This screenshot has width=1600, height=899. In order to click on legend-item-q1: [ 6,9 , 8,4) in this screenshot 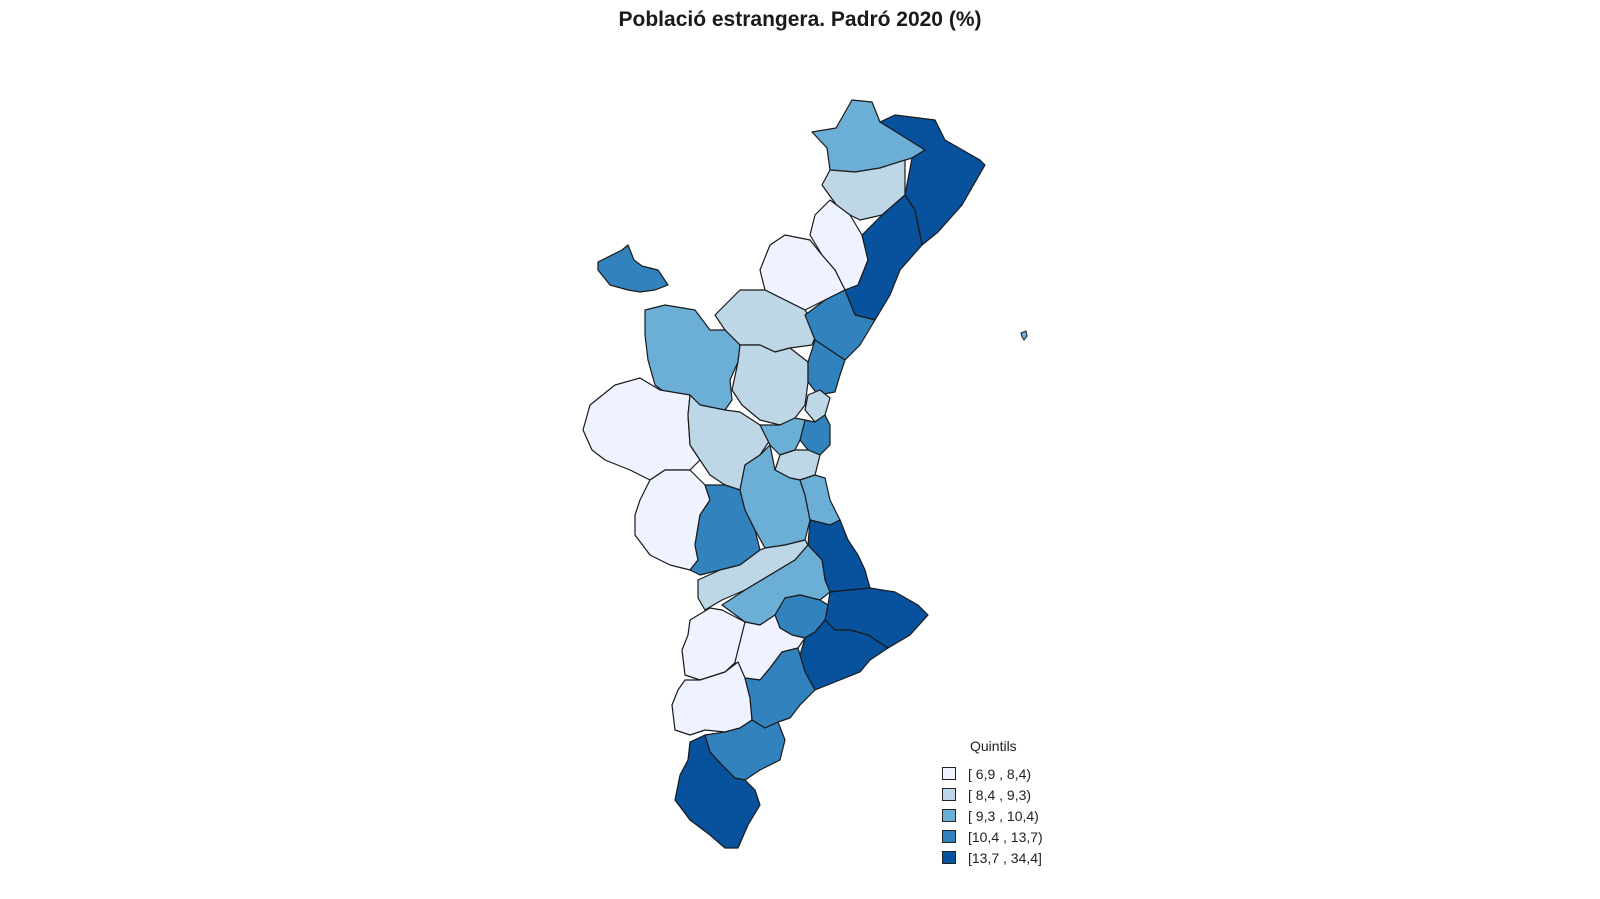, I will do `click(992, 773)`.